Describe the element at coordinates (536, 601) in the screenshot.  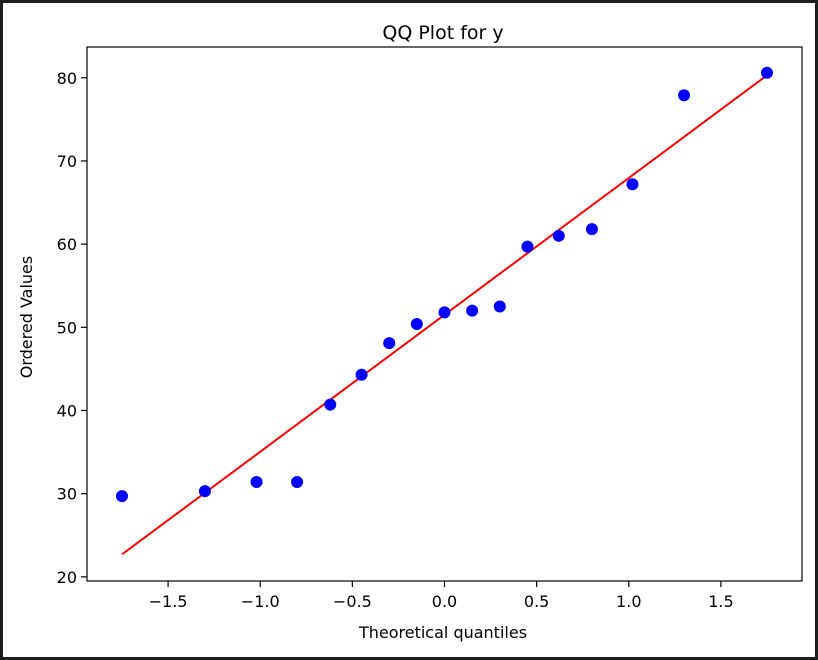
I see `x-tick-label: 0.5` at that location.